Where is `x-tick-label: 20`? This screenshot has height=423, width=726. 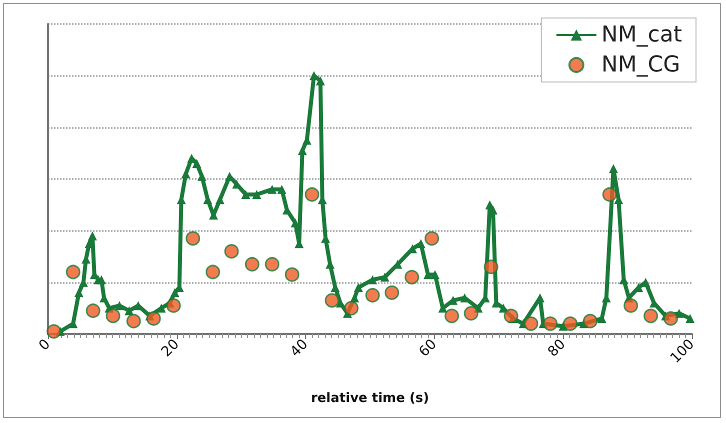 x-tick-label: 20 is located at coordinates (170, 348).